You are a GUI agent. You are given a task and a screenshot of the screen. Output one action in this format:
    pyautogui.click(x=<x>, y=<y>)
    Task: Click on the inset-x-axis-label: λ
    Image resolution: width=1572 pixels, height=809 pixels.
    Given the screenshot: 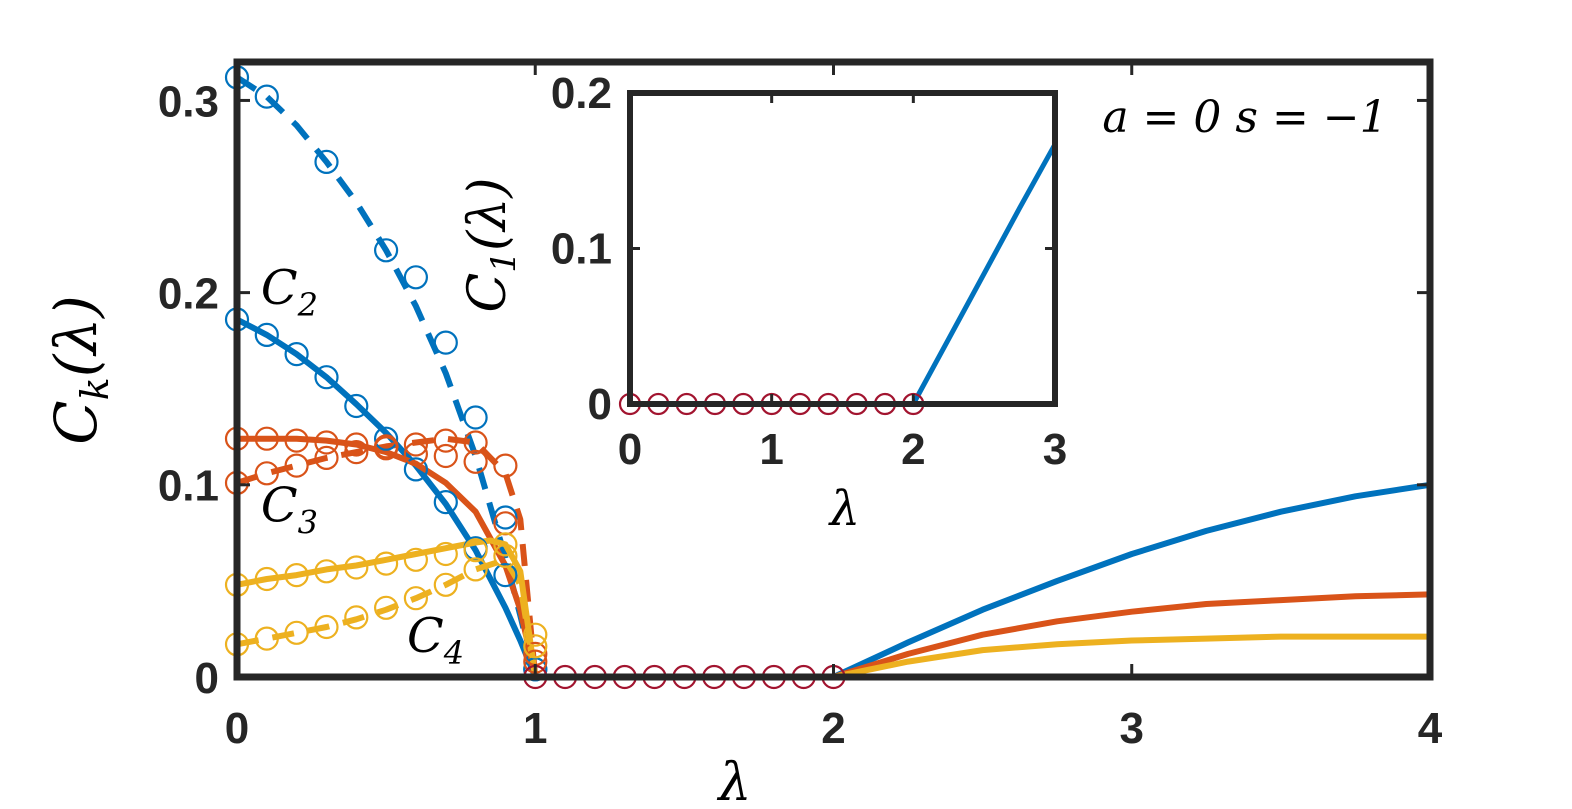 What is the action you would take?
    pyautogui.click(x=844, y=509)
    